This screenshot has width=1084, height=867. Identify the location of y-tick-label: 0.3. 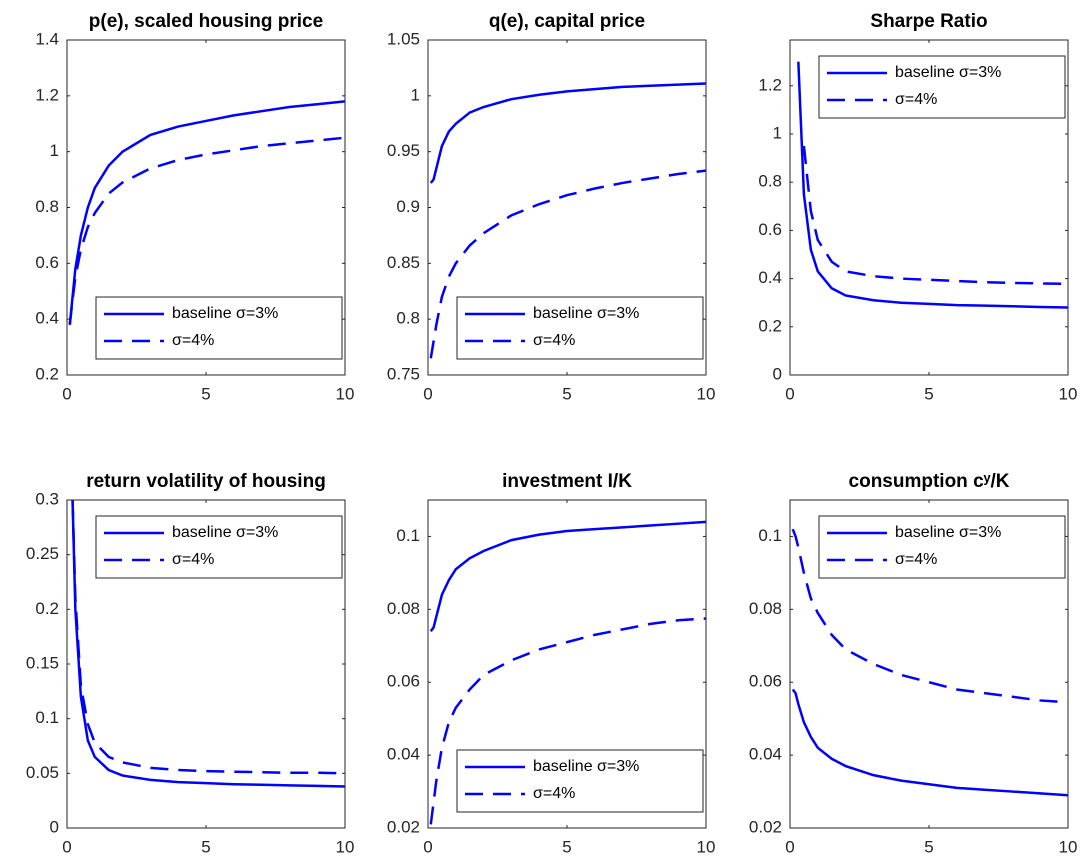
(47, 498).